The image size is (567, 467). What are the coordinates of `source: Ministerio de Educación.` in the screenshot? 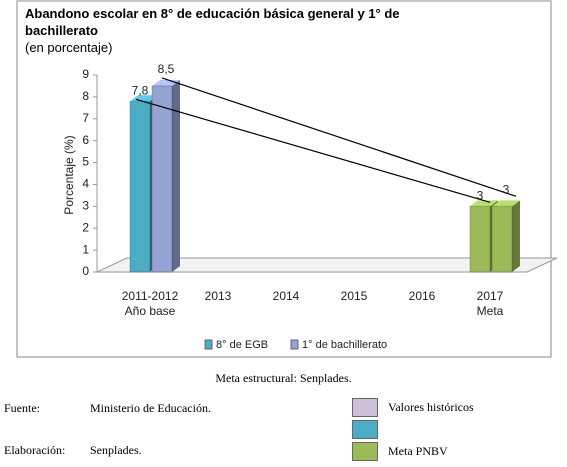 It's located at (150, 408).